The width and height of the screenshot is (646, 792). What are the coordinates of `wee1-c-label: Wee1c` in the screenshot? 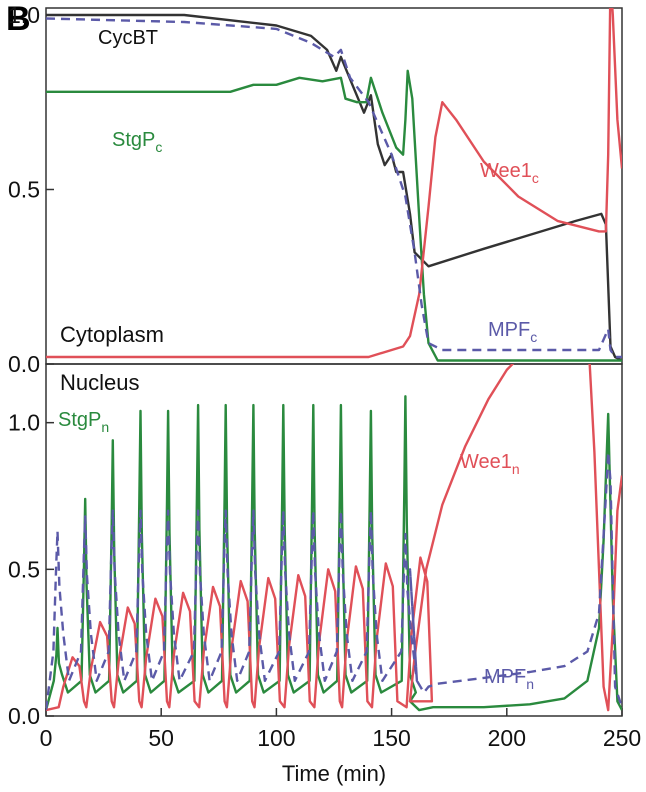 It's located at (509, 173).